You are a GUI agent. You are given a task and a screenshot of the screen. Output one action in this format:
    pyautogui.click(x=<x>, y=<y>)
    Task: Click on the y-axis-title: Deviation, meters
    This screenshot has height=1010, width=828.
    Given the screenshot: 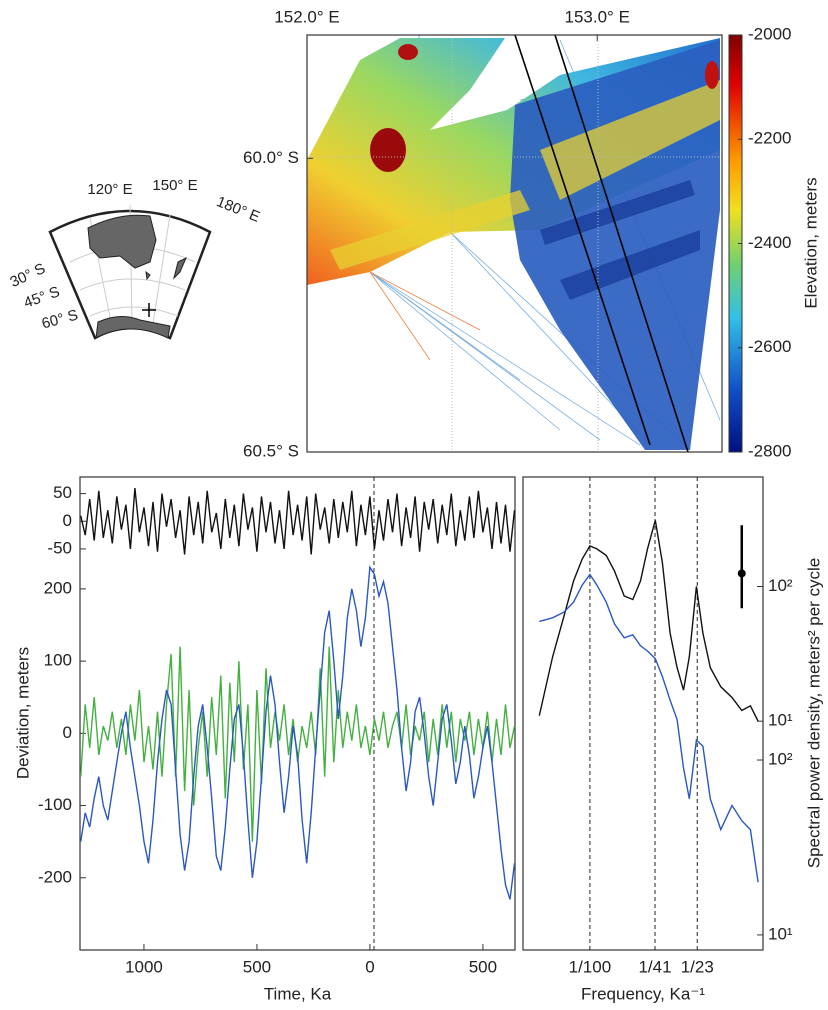 What is the action you would take?
    pyautogui.click(x=22, y=713)
    